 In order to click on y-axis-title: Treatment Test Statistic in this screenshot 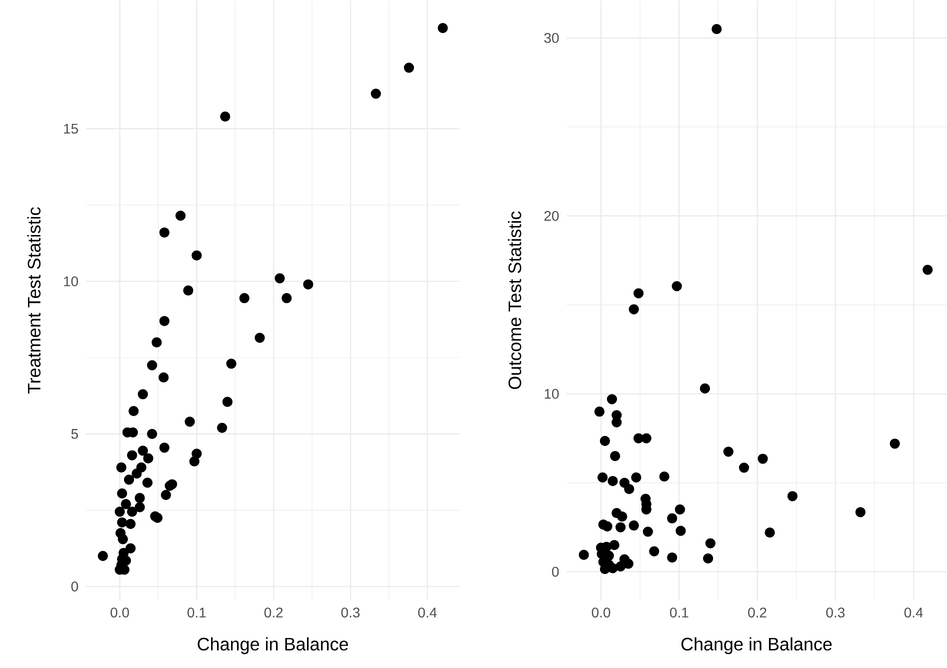, I will do `click(34, 300)`.